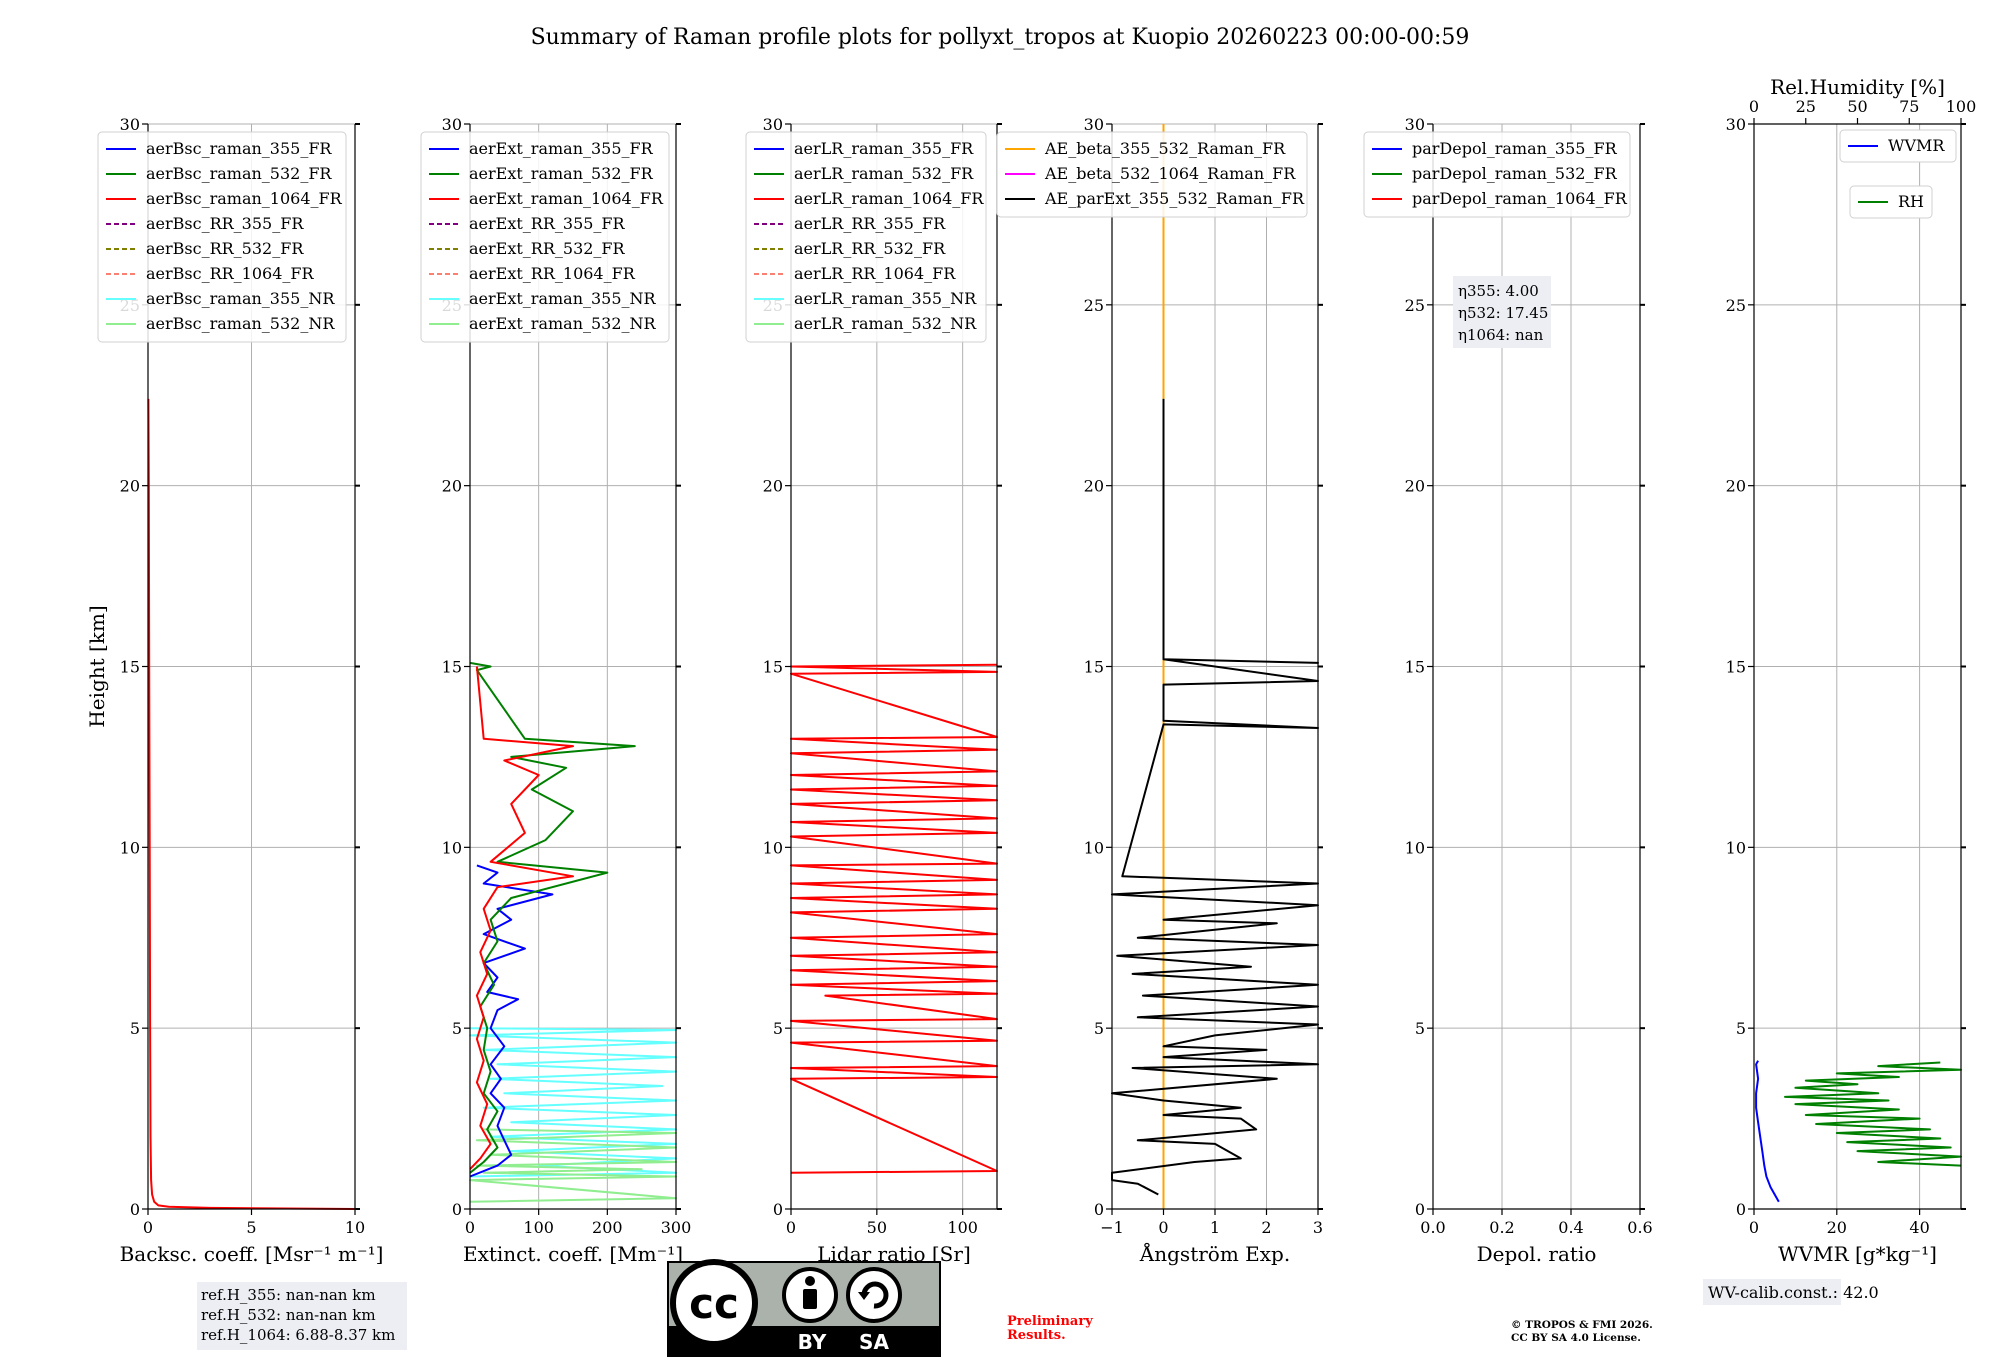  Describe the element at coordinates (230, 273) in the screenshot. I see `legend-entry: aerBsc_RR_1064_FR` at that location.